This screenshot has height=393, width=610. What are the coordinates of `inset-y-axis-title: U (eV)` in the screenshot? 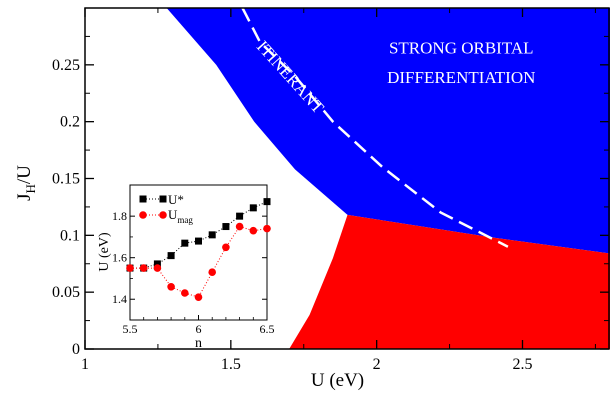 It's located at (104, 252).